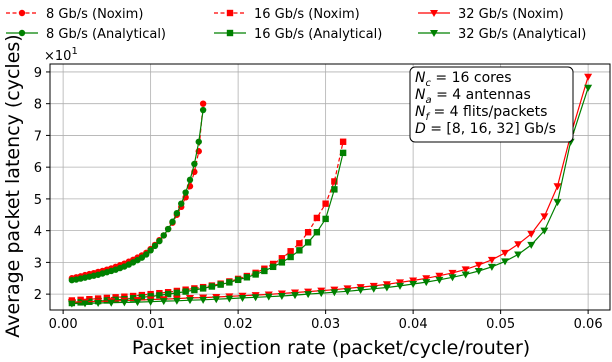 Image resolution: width=612 pixels, height=362 pixels. What do you see at coordinates (94, 14) in the screenshot?
I see `legend-label: 8 Gb/s (Noxim)` at bounding box center [94, 14].